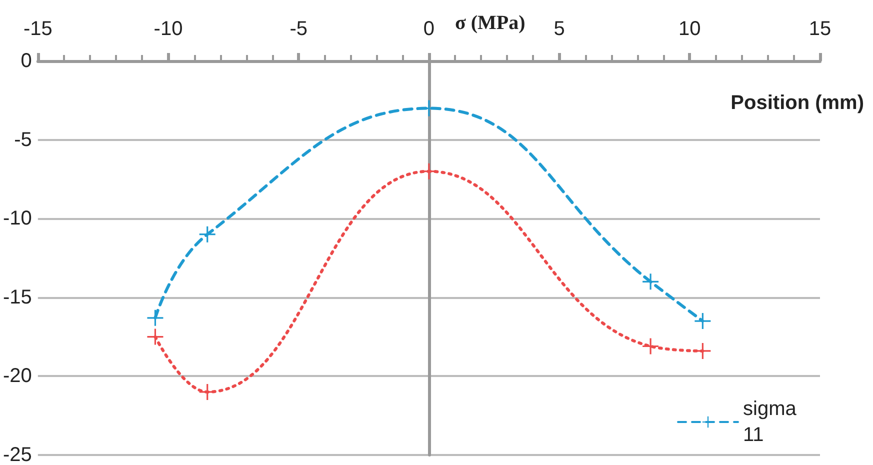 This screenshot has width=873, height=465. Describe the element at coordinates (17, 376) in the screenshot. I see `y-tick-label: -20` at that location.